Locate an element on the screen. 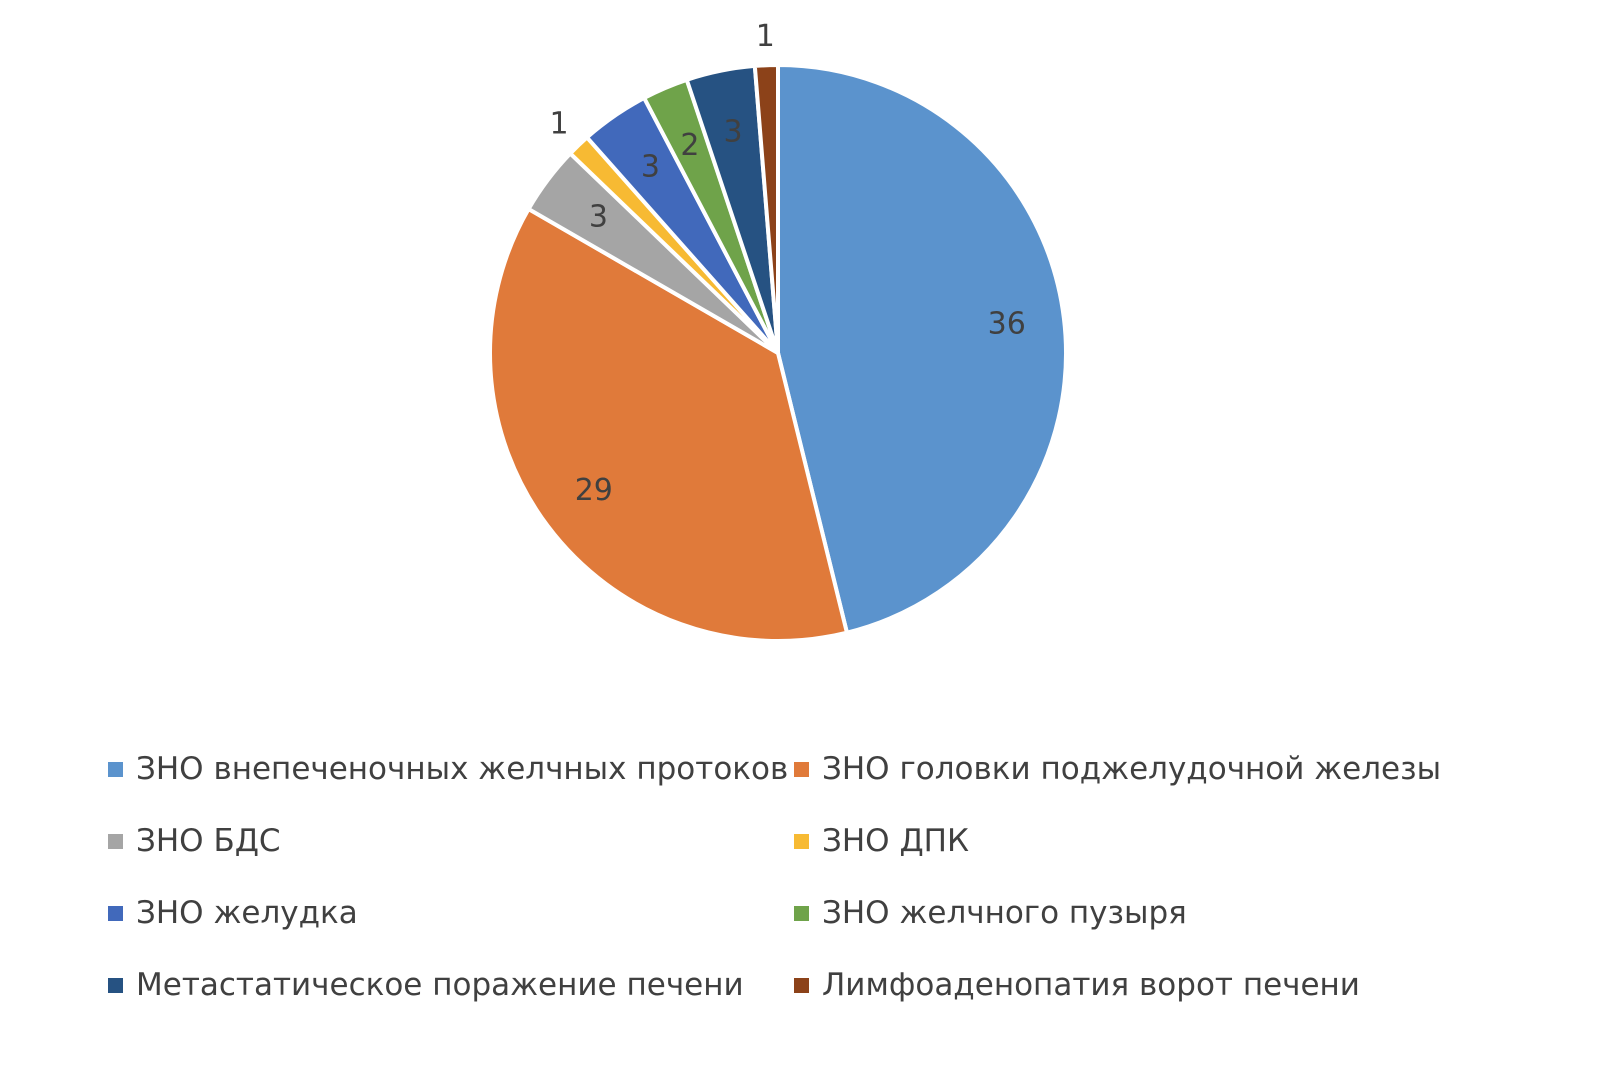  legend-item: ЗНО желудка is located at coordinates (451, 913).